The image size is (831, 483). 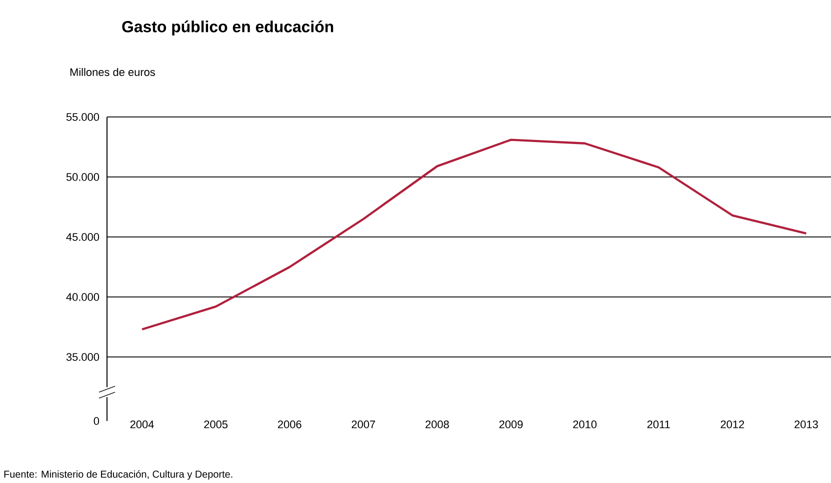 What do you see at coordinates (658, 424) in the screenshot?
I see `x-tick-label: 2011` at bounding box center [658, 424].